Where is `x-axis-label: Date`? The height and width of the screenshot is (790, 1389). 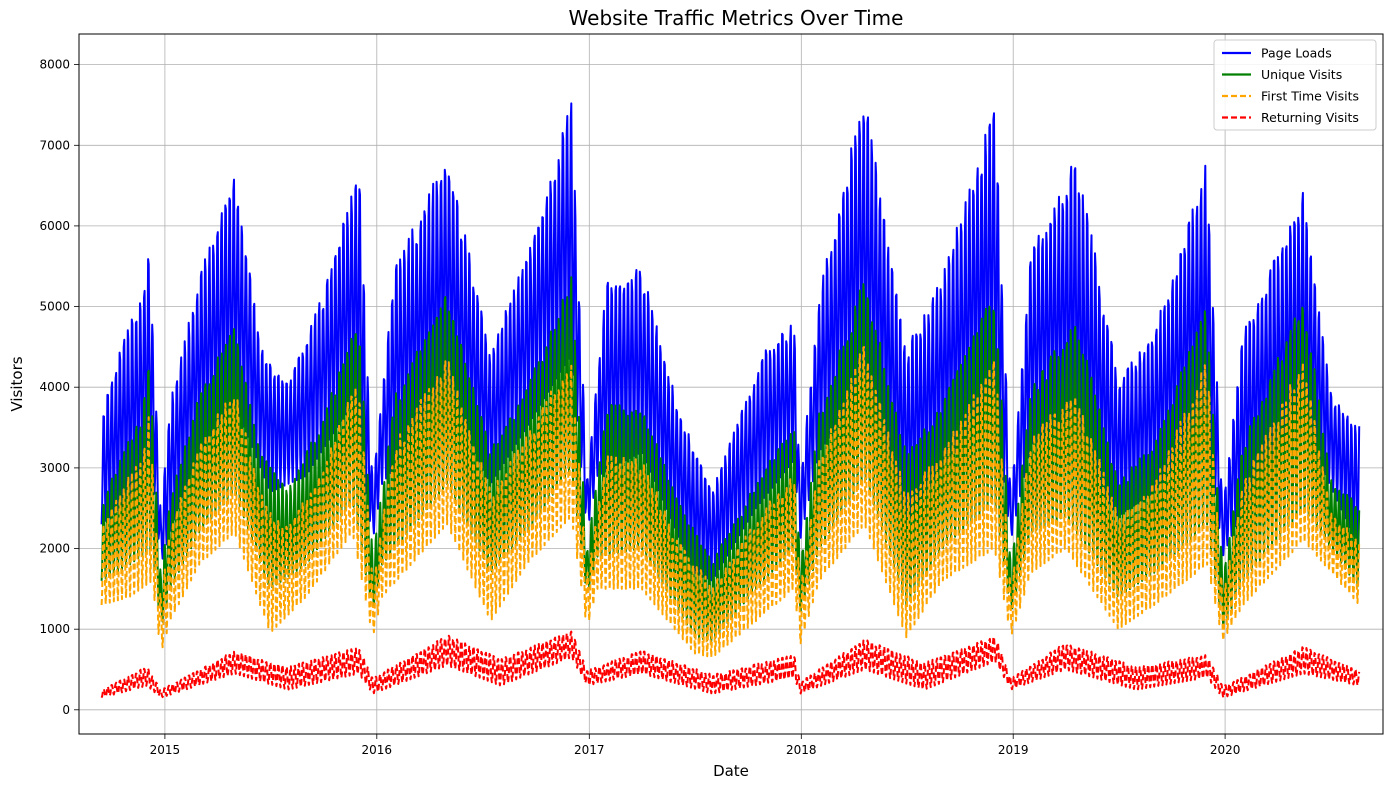 x-axis-label: Date is located at coordinates (731, 771).